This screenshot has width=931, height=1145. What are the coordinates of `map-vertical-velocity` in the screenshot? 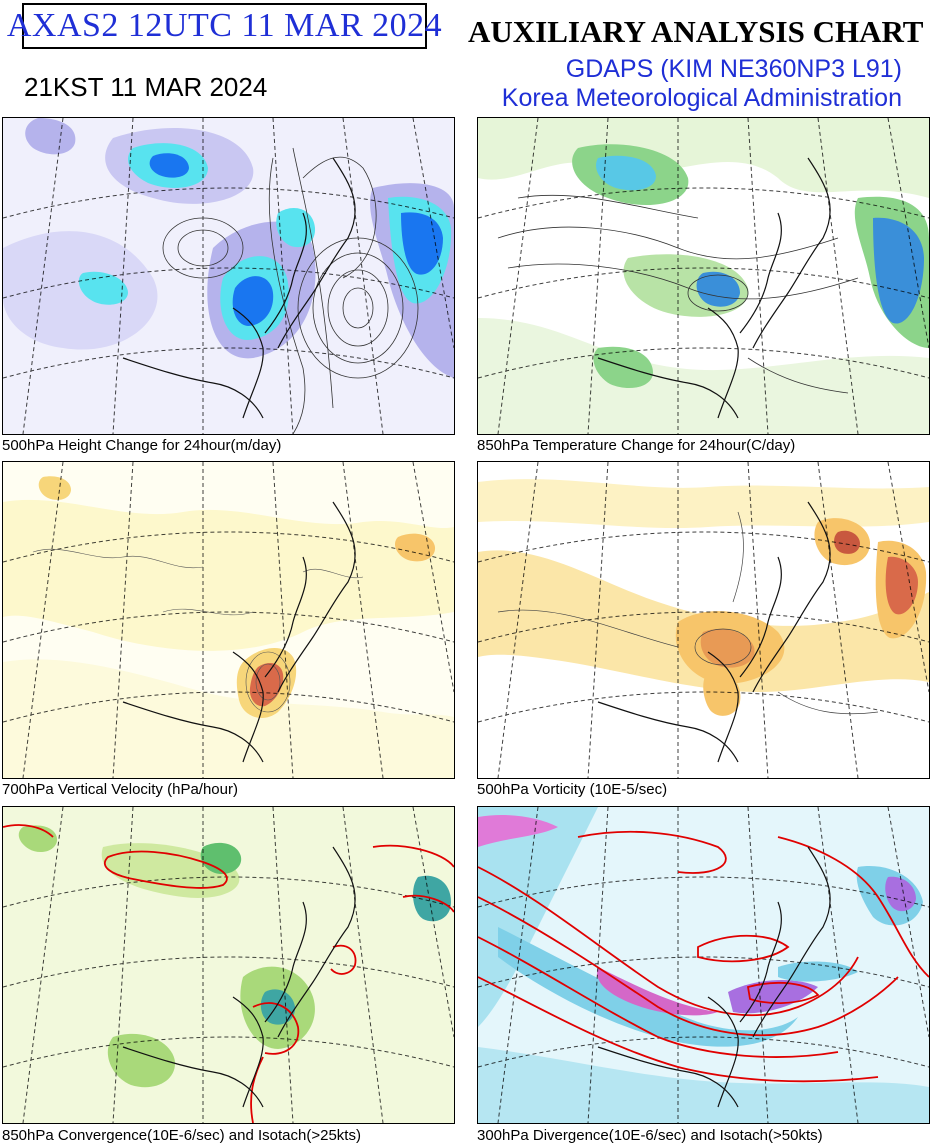 It's located at (228, 620).